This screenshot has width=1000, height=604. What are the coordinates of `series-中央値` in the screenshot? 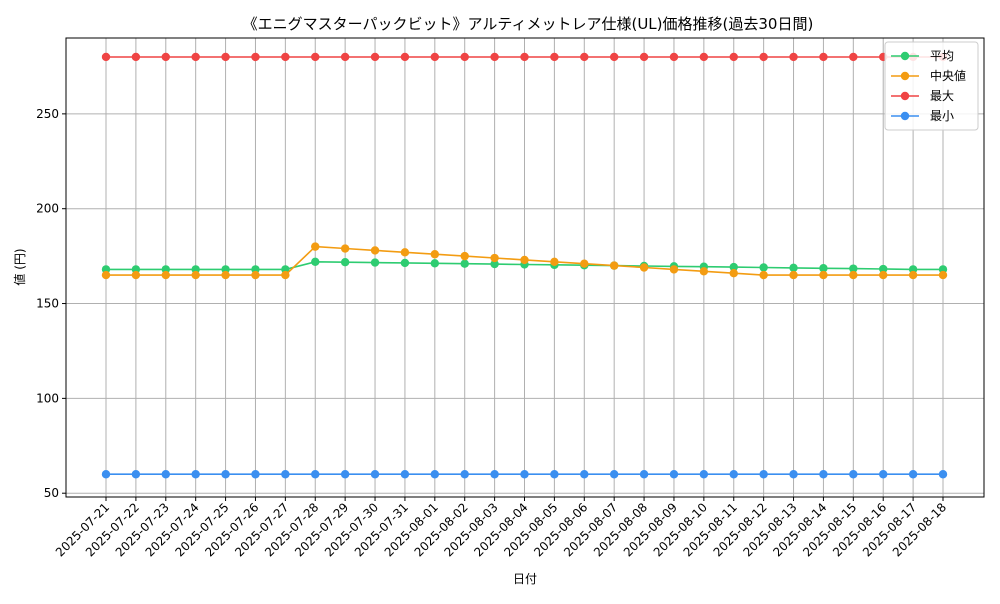 It's located at (524, 261).